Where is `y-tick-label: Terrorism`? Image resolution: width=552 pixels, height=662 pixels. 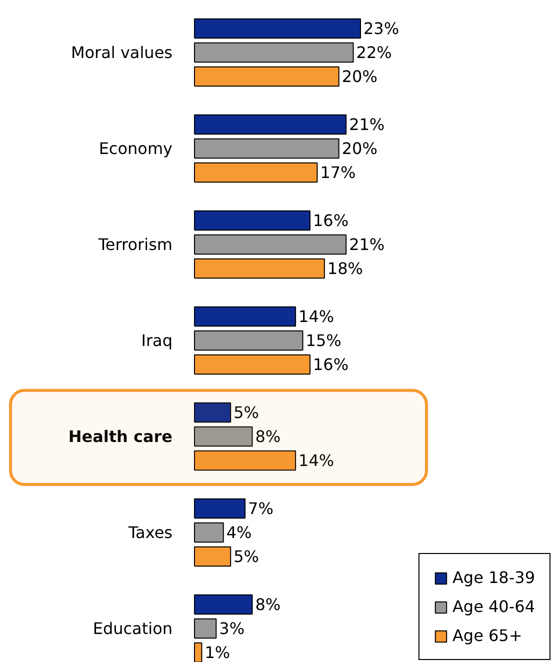 y-tick-label: Terrorism is located at coordinates (134, 244).